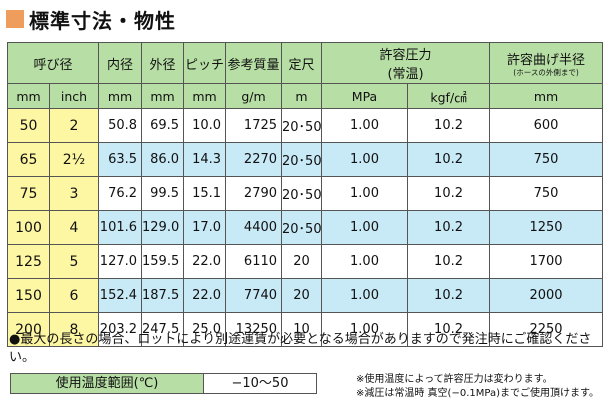 Image resolution: width=608 pixels, height=405 pixels. I want to click on header-length: 定尺, so click(302, 63).